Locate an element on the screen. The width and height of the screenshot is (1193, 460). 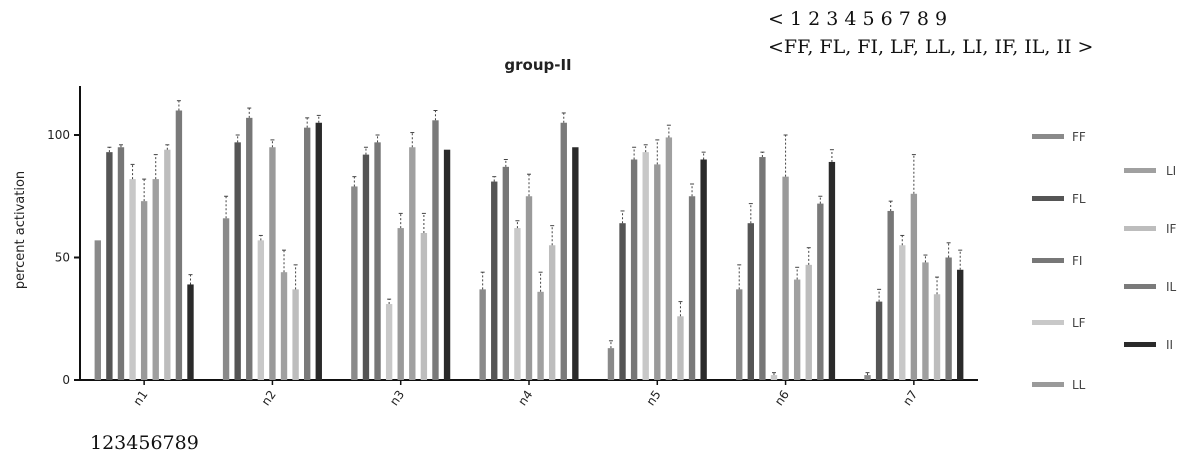
bar-n1-IF is located at coordinates (167, 264).